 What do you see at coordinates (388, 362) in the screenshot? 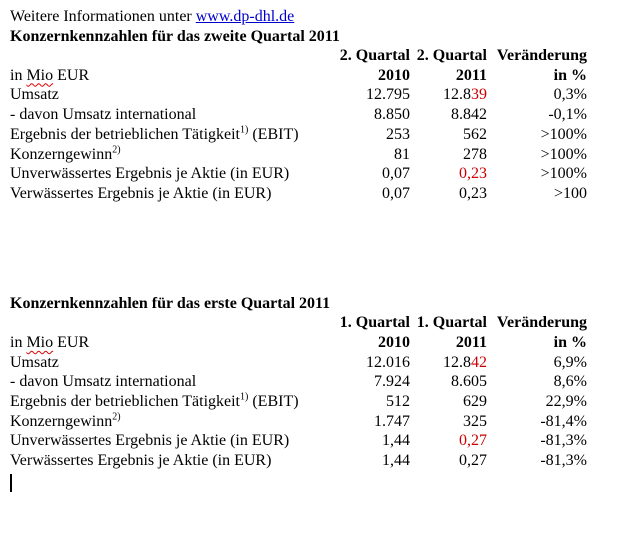
I see `value-2010-cell: 12.016` at bounding box center [388, 362].